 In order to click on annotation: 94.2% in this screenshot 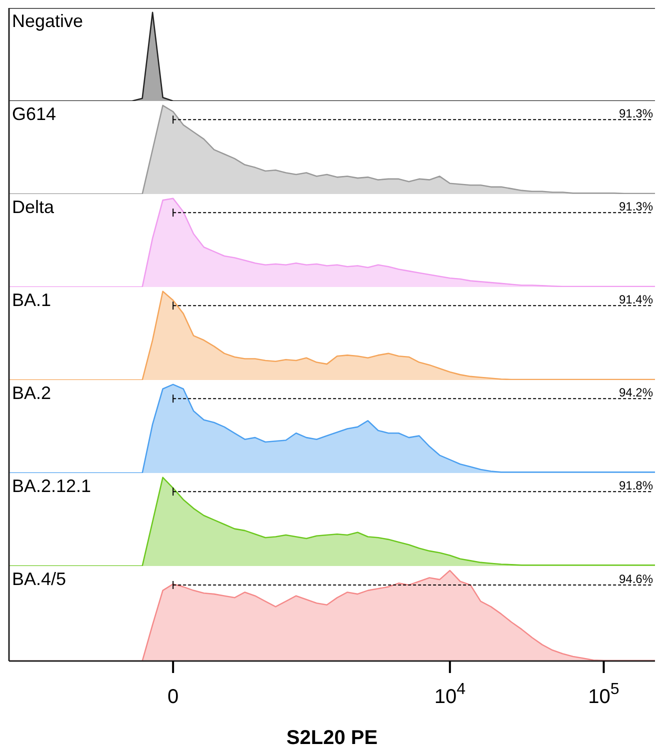, I will do `click(636, 393)`.